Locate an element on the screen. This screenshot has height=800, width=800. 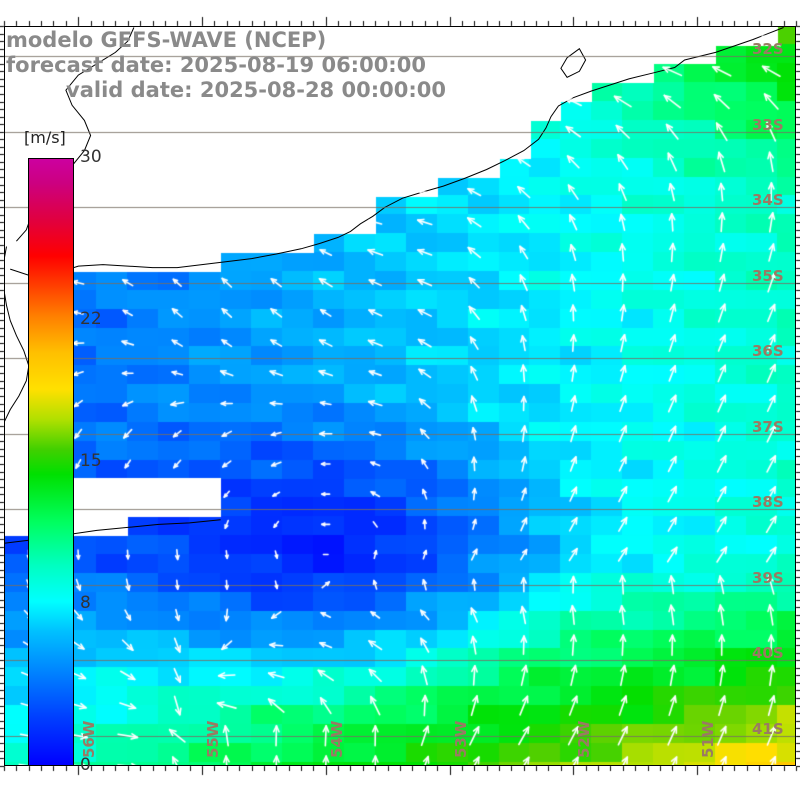
colorbar: 30 22 15 8 0 is located at coordinates (65, 461).